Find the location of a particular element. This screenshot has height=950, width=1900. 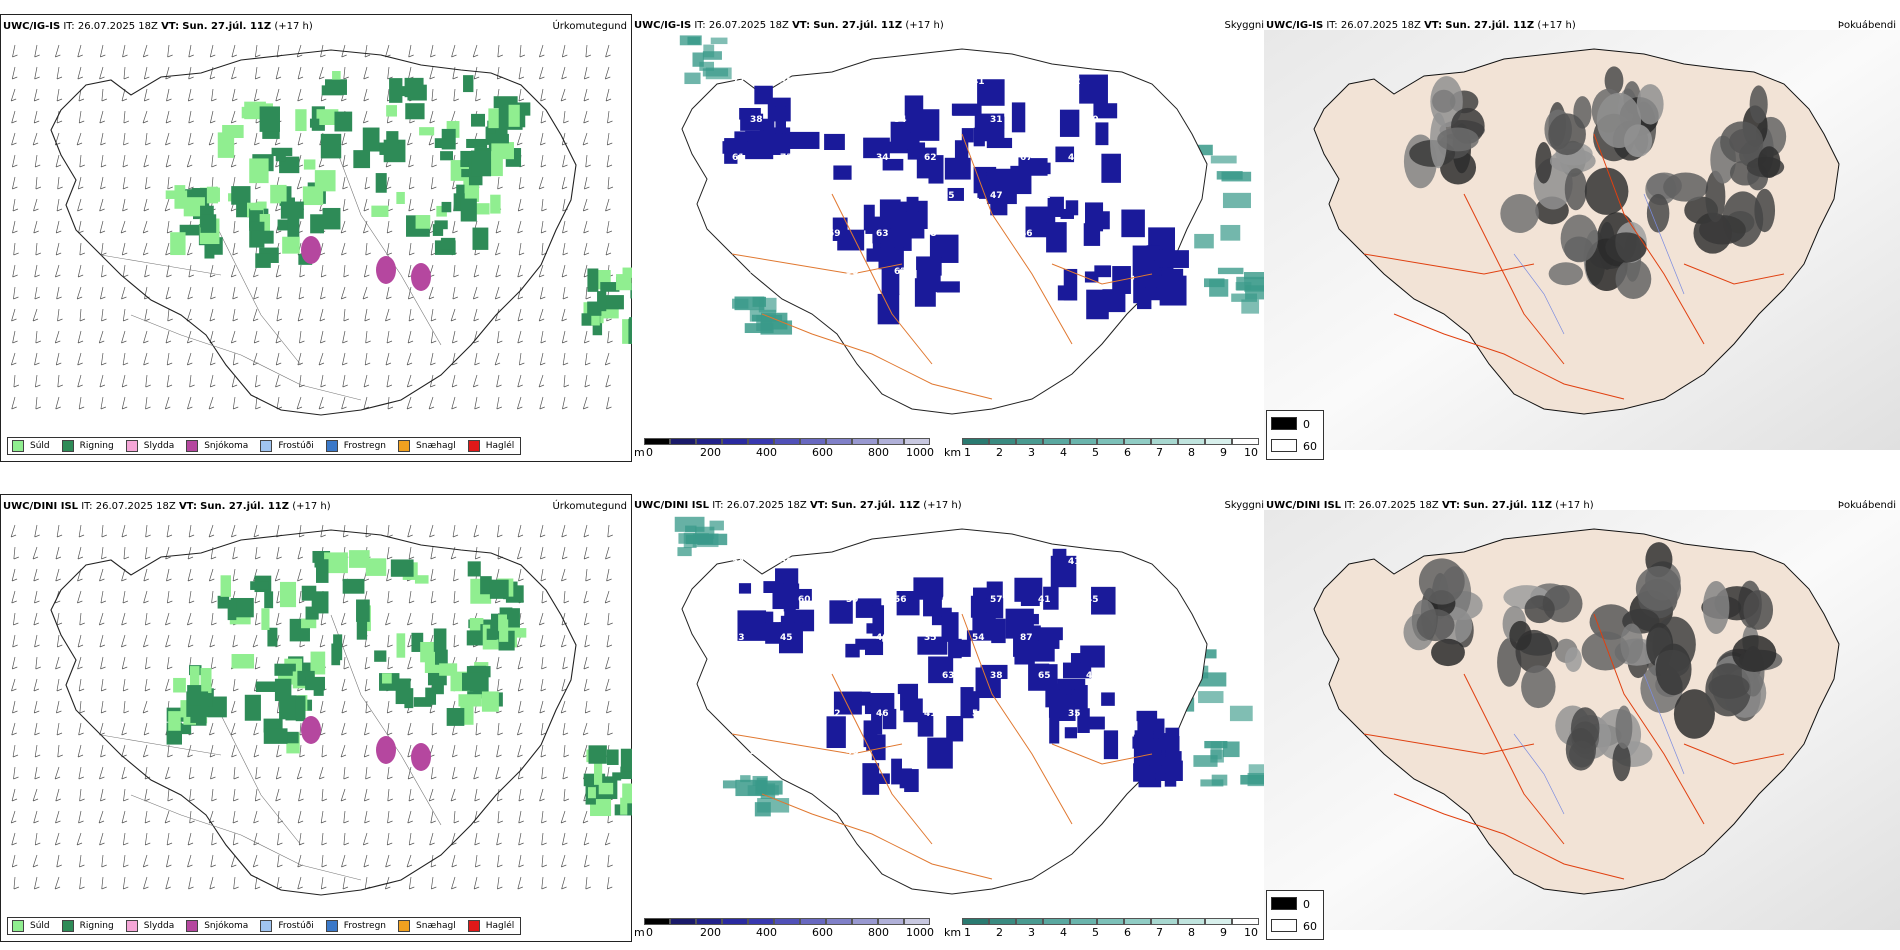

cloud-base-label: 56 is located at coordinates (900, 600).